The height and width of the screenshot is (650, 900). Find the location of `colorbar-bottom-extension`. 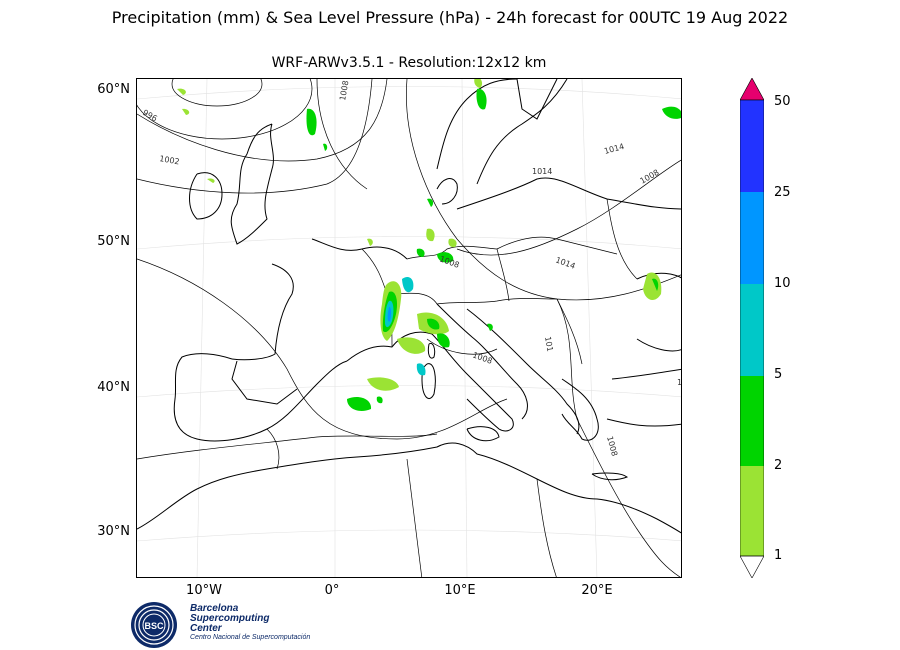

colorbar-bottom-extension is located at coordinates (752, 566).